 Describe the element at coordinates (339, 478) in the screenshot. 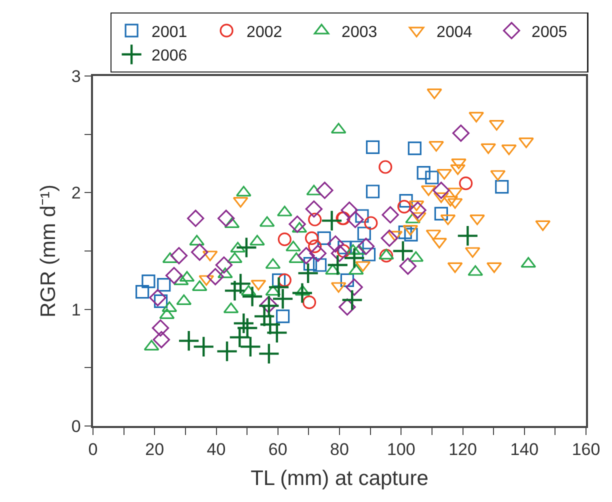

I see `x-axis-title: TL (mm) at capture` at that location.